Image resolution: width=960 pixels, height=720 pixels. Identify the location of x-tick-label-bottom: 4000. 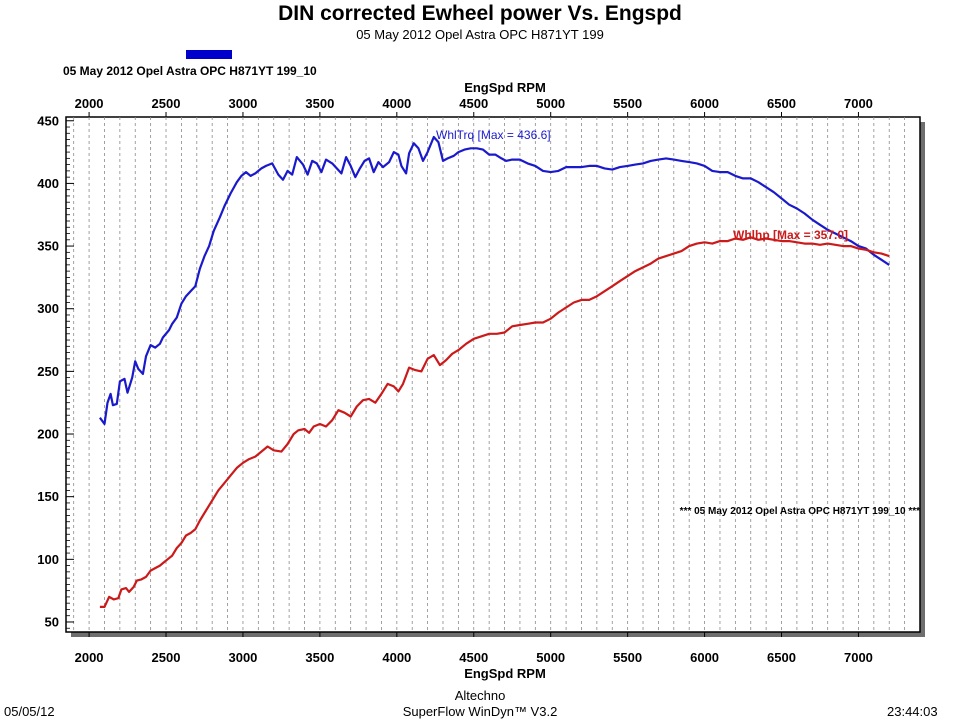
(396, 657).